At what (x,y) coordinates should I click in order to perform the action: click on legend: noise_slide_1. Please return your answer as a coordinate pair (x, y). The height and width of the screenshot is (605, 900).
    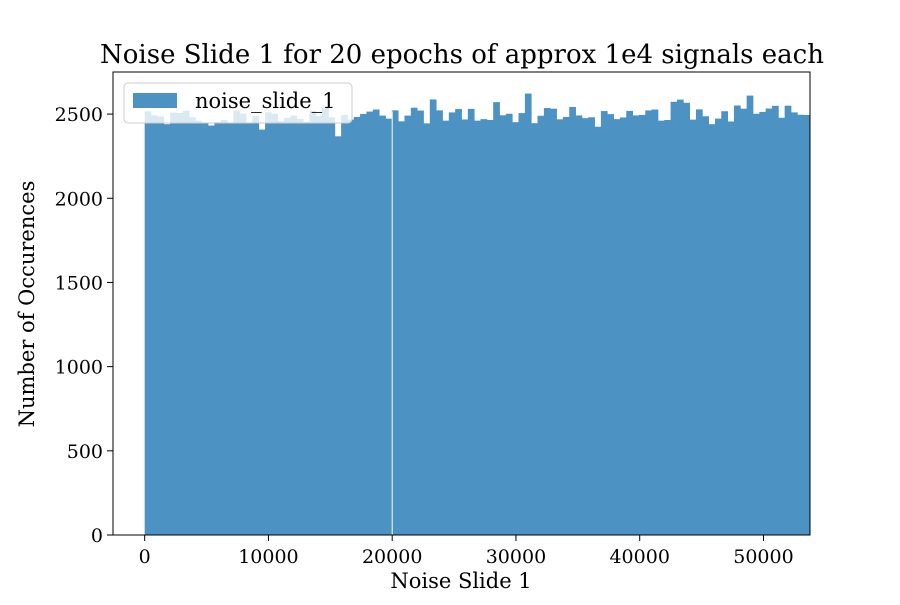
    Looking at the image, I should click on (238, 103).